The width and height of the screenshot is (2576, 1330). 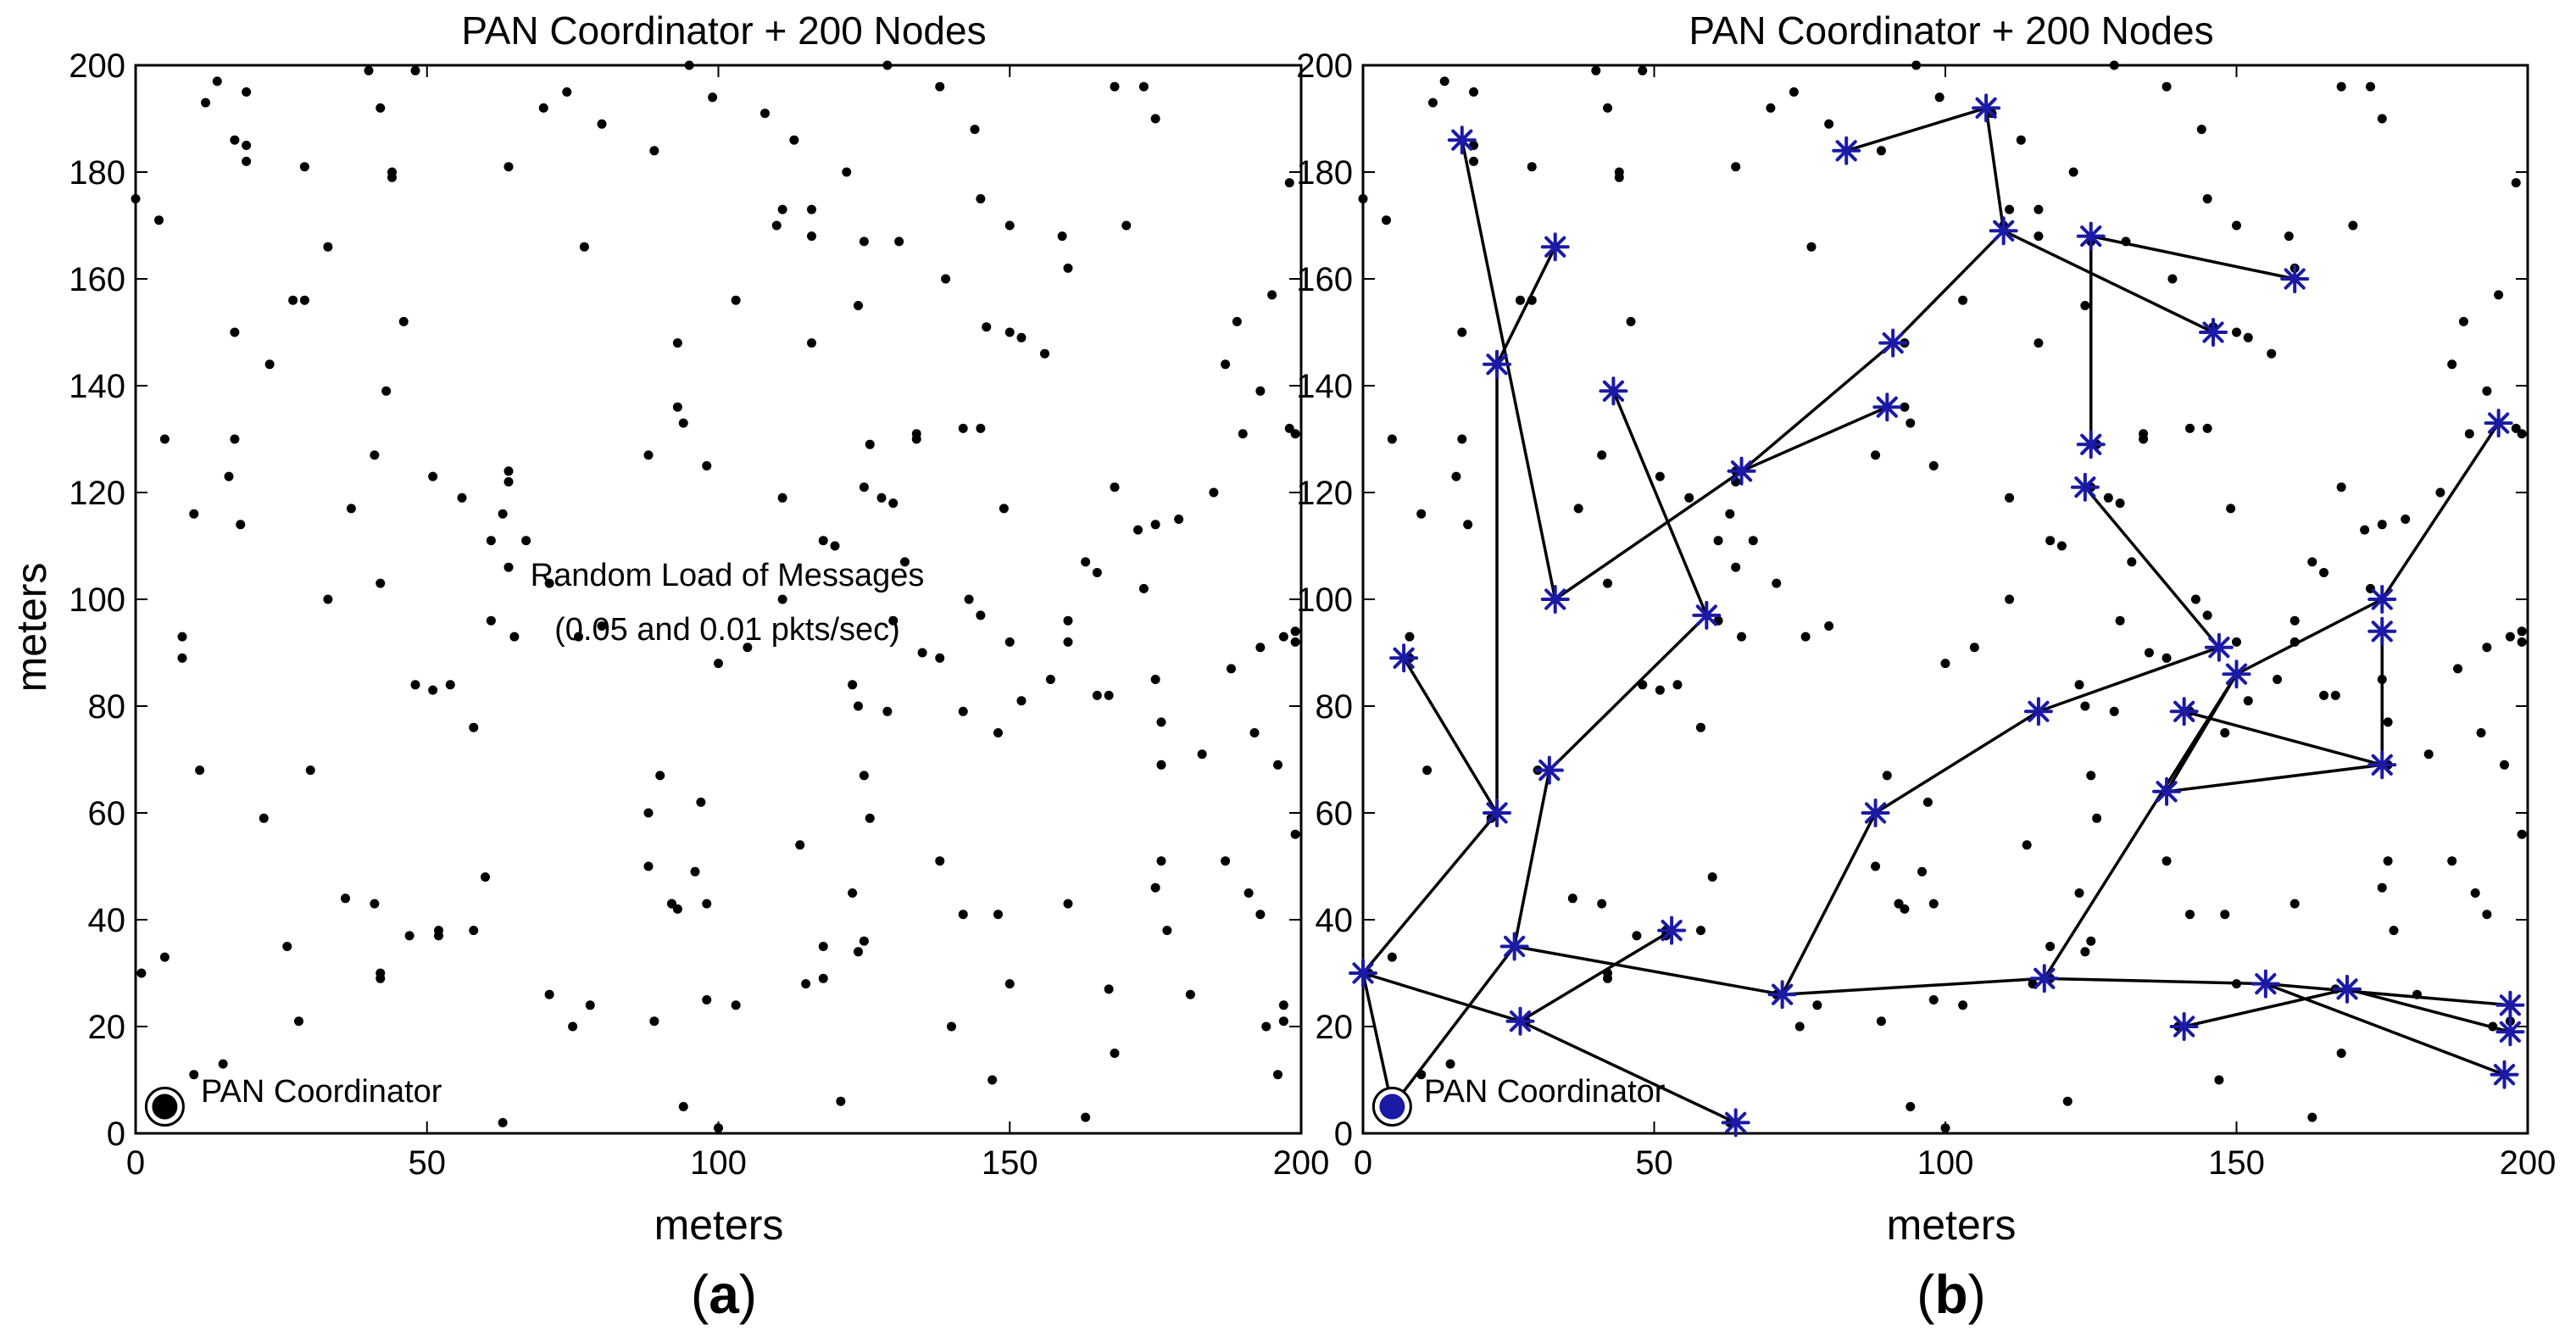 I want to click on y-tick-label: 0, so click(x=1343, y=1134).